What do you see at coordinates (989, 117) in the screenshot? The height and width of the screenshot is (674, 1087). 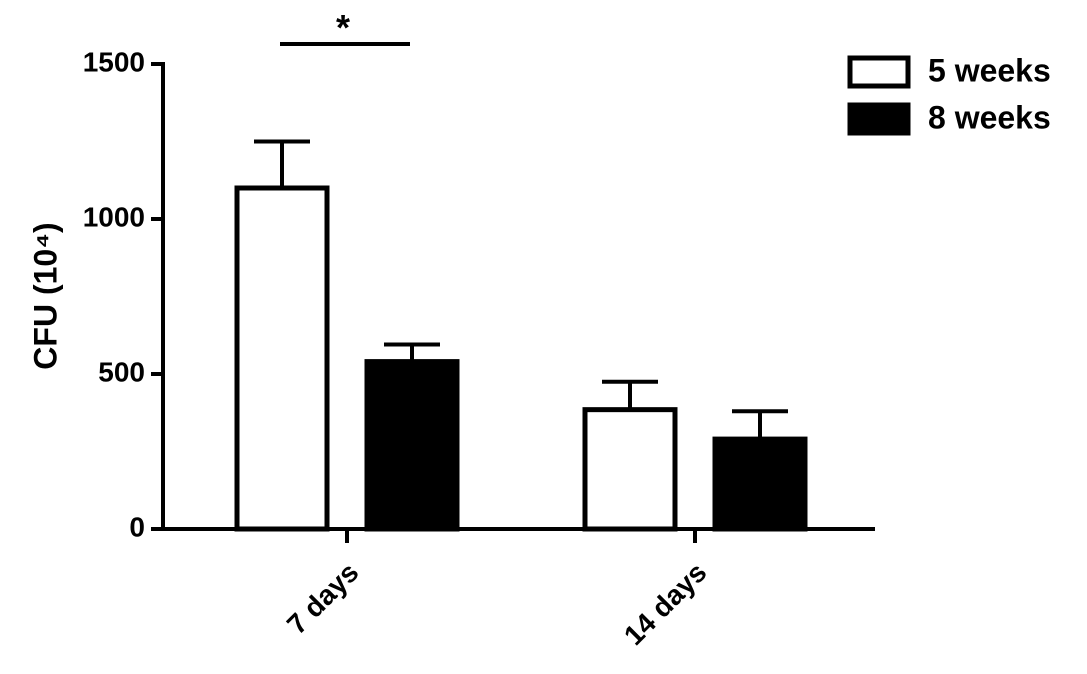 I see `legend-label: 8 weeks` at bounding box center [989, 117].